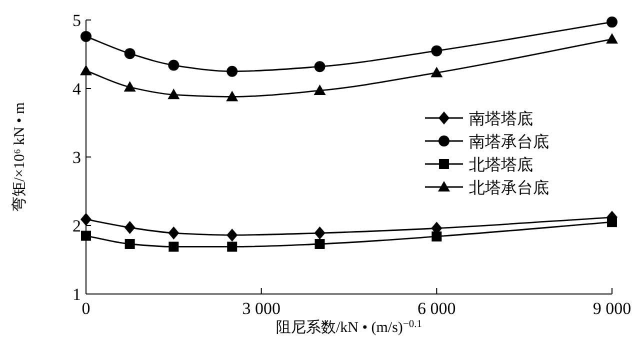 Image resolution: width=639 pixels, height=345 pixels. What do you see at coordinates (76, 20) in the screenshot?
I see `y-tick-label: 5` at bounding box center [76, 20].